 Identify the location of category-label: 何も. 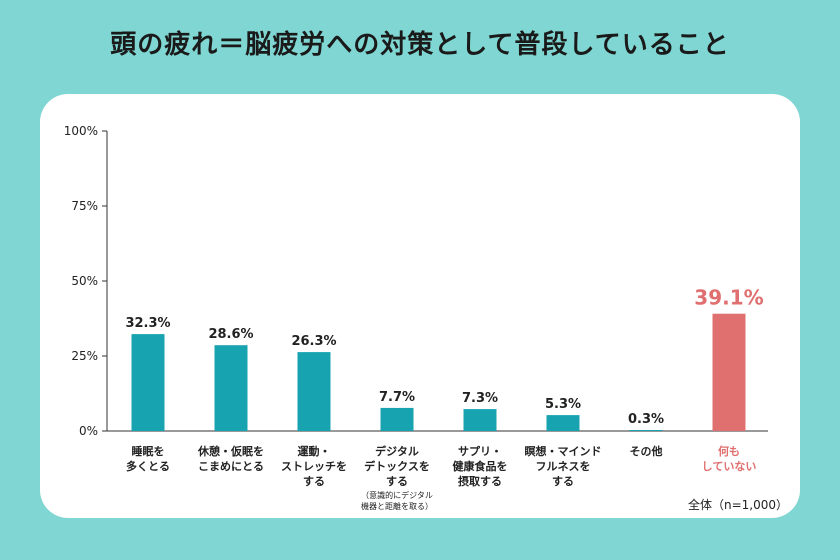
(729, 451).